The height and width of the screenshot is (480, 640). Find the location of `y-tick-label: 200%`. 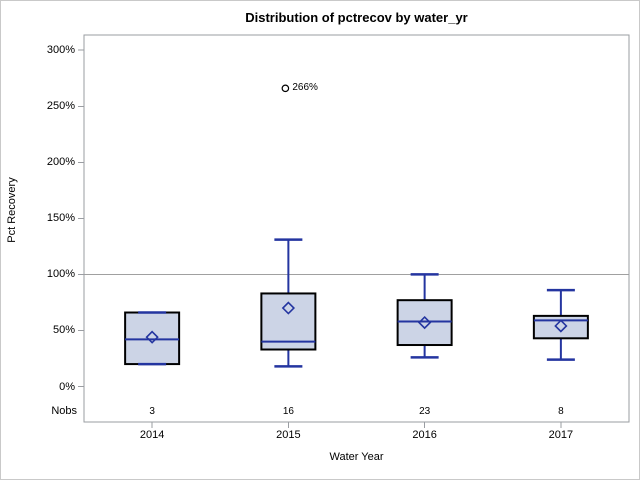

y-tick-label: 200% is located at coordinates (60, 162).